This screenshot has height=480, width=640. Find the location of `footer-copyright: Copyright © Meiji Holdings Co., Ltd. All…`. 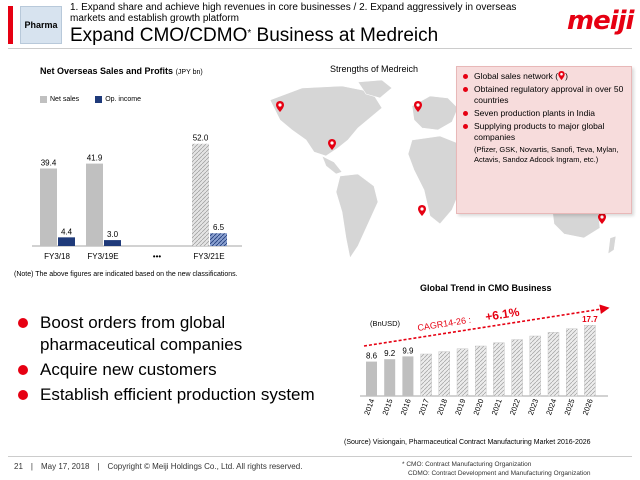

footer-copyright: Copyright © Meiji Holdings Co., Ltd. All… is located at coordinates (205, 466).